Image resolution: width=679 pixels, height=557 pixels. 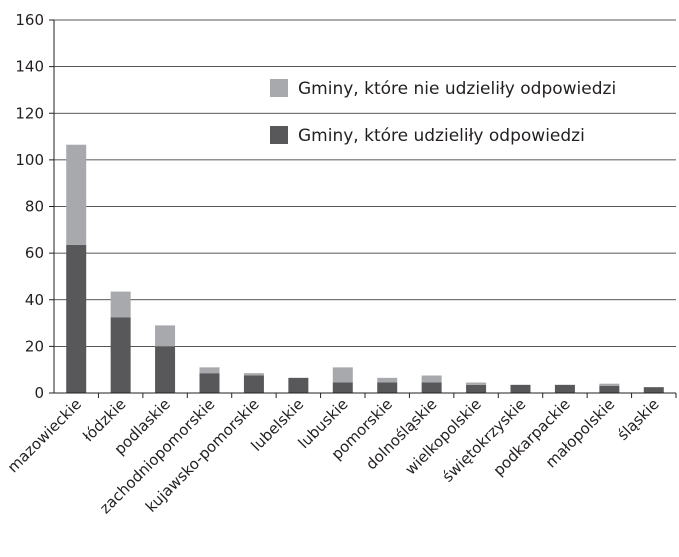 What do you see at coordinates (457, 89) in the screenshot?
I see `legend-label: Gminy, które nie udzieliły odpowiedzi` at bounding box center [457, 89].